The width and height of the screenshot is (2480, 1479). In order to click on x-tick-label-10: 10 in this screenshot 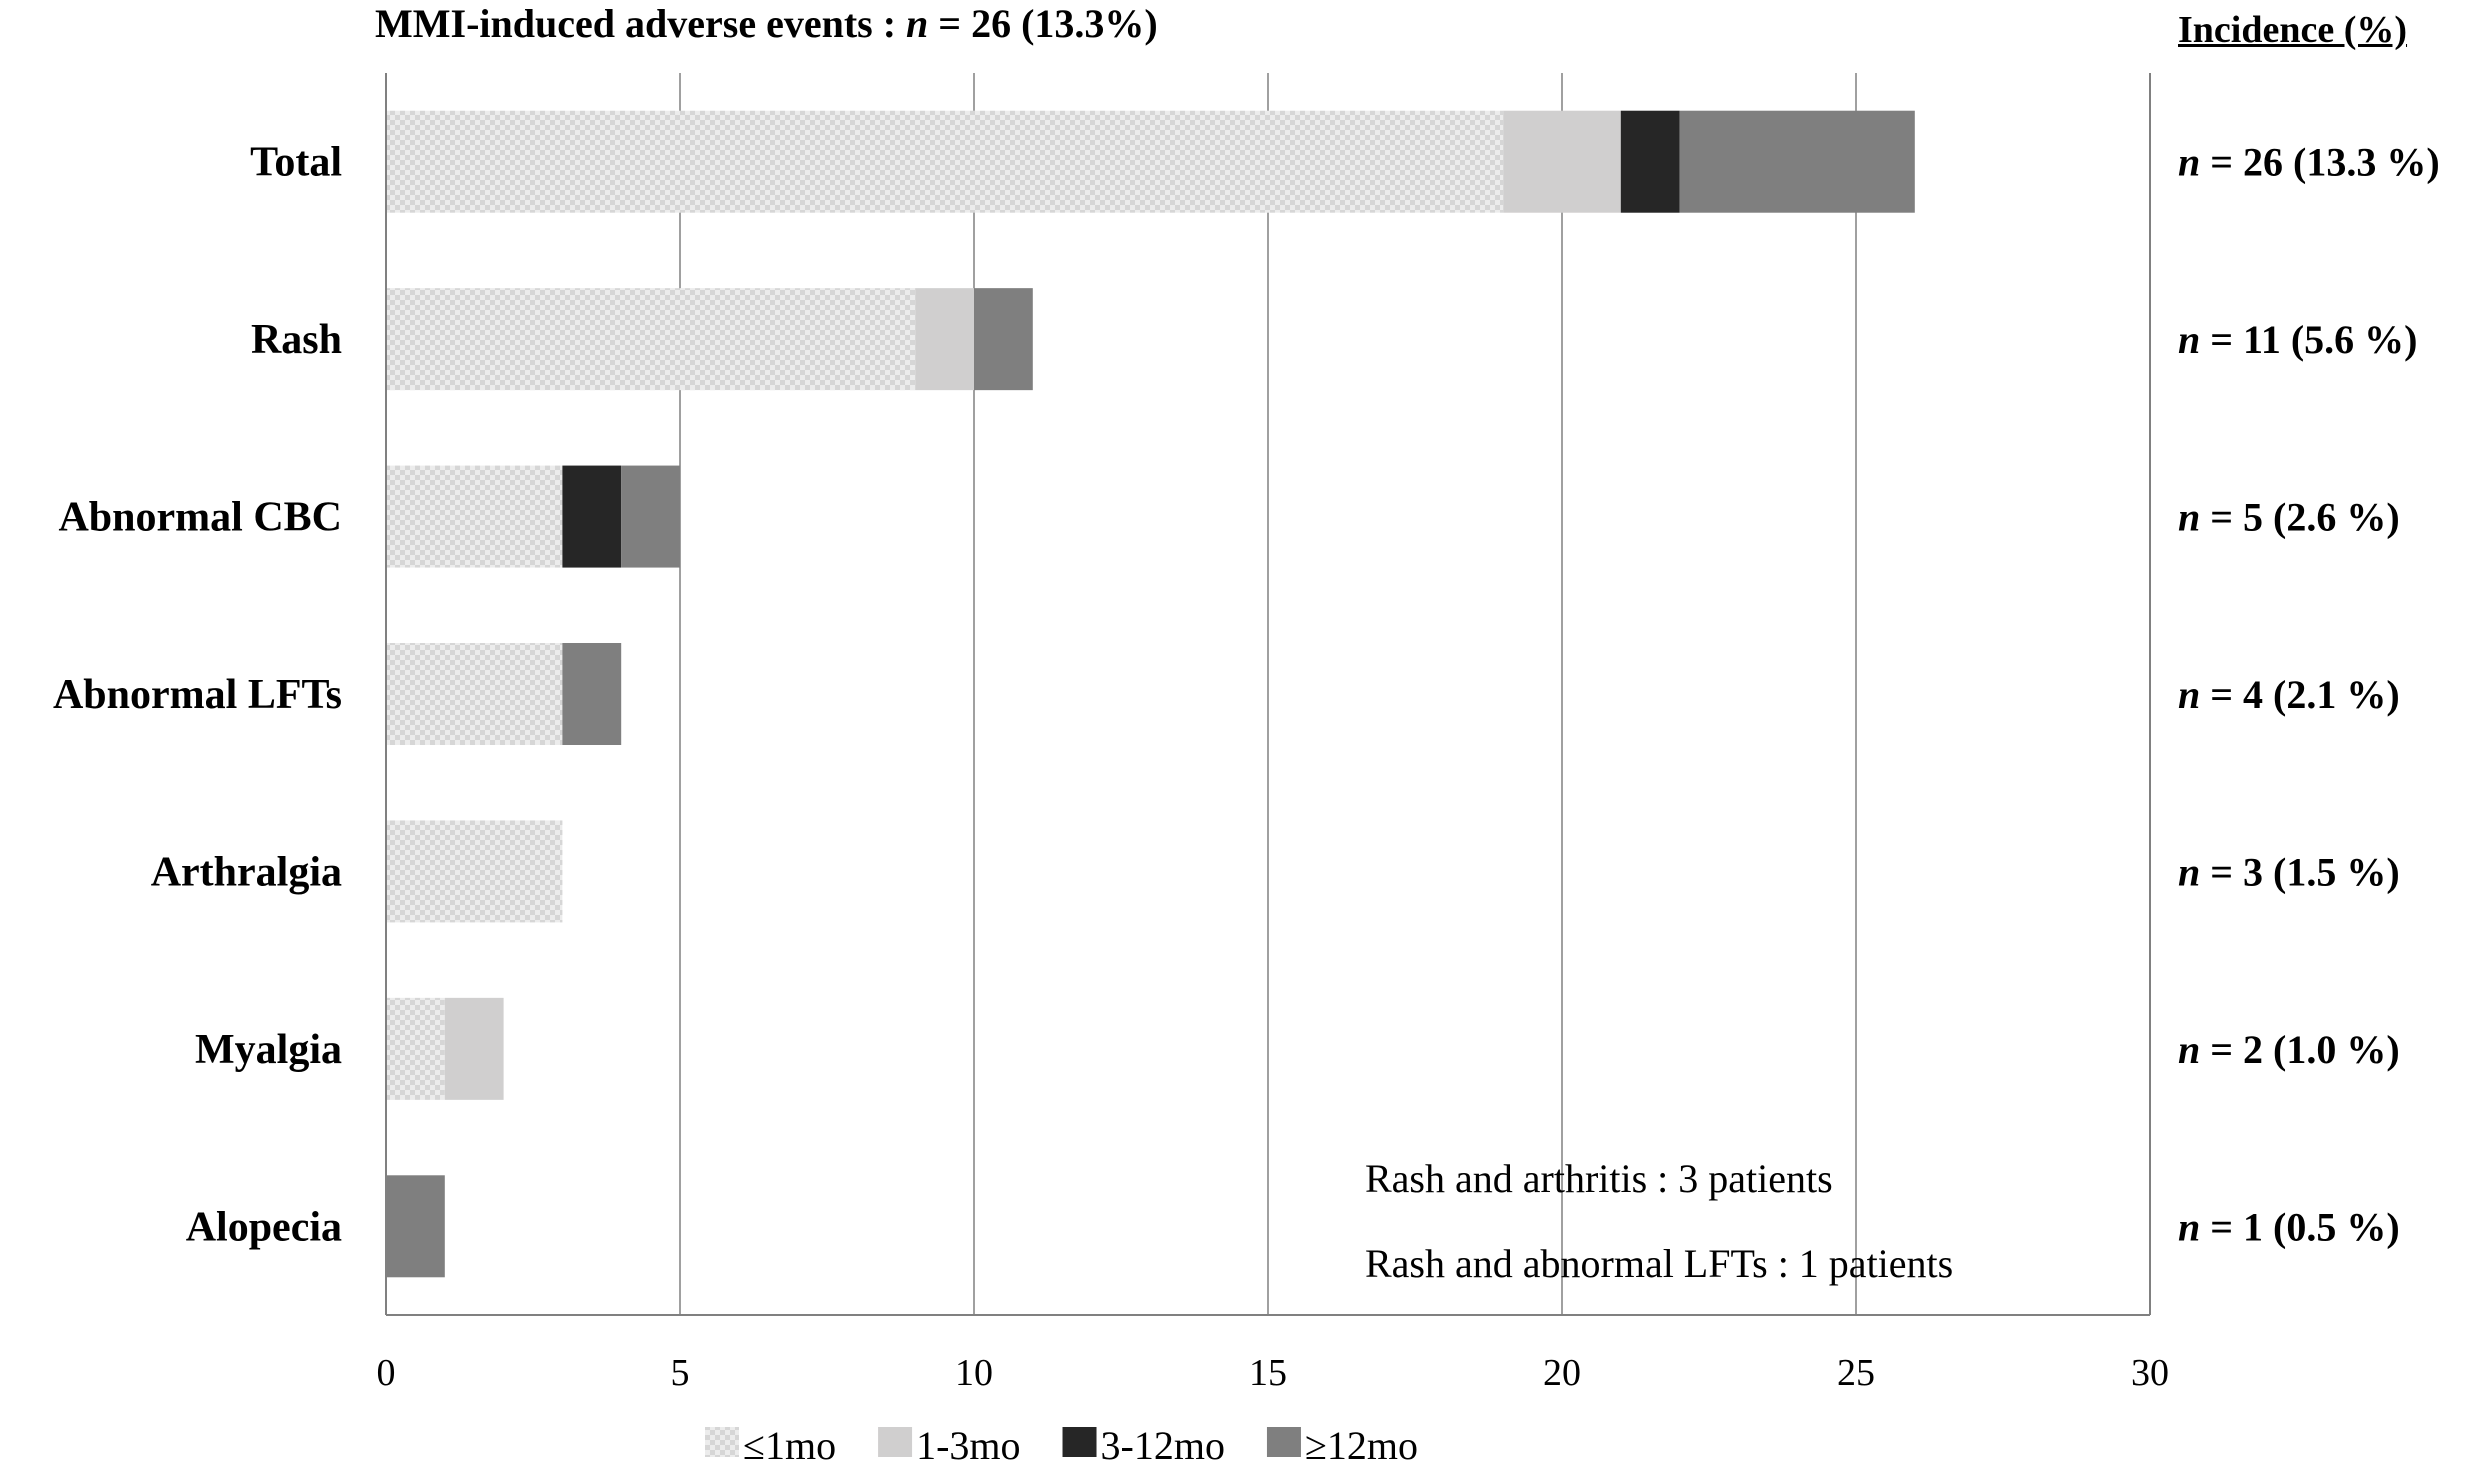, I will do `click(974, 1373)`.